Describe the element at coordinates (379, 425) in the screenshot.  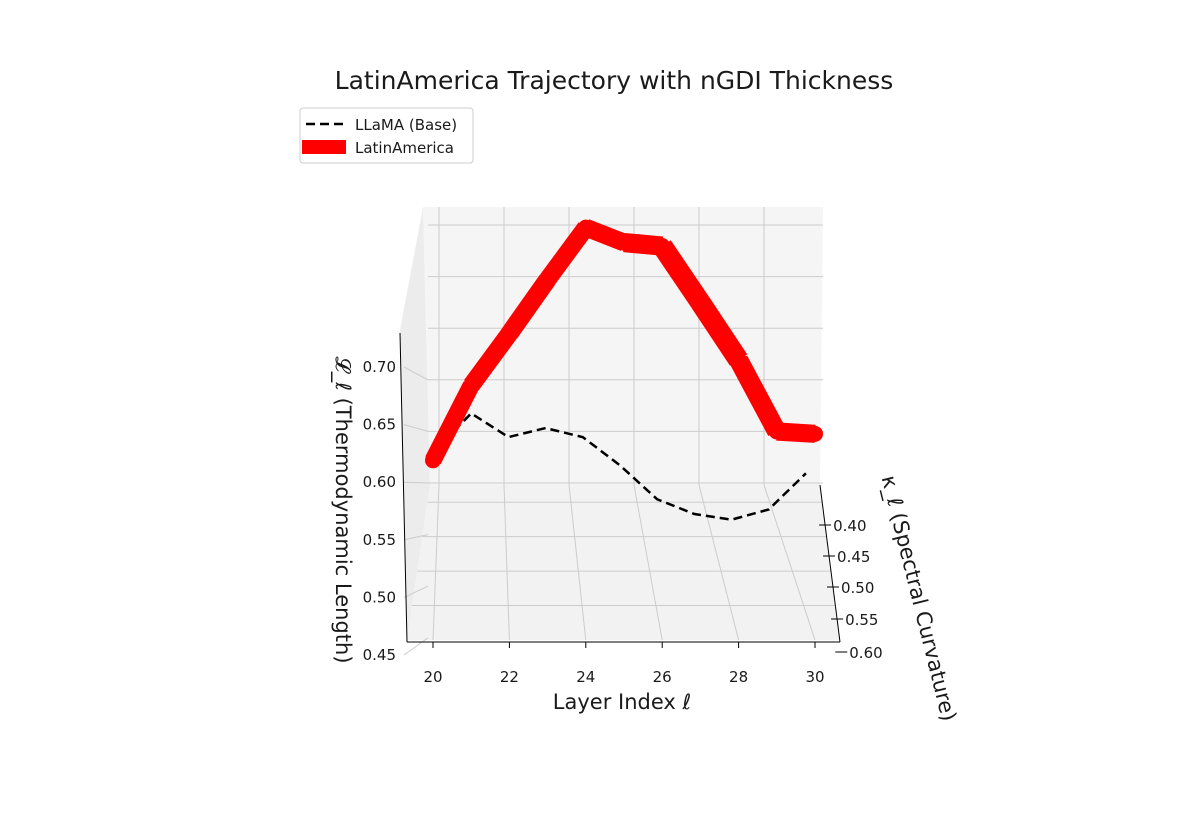
I see `z-tick-label: 0.65` at that location.